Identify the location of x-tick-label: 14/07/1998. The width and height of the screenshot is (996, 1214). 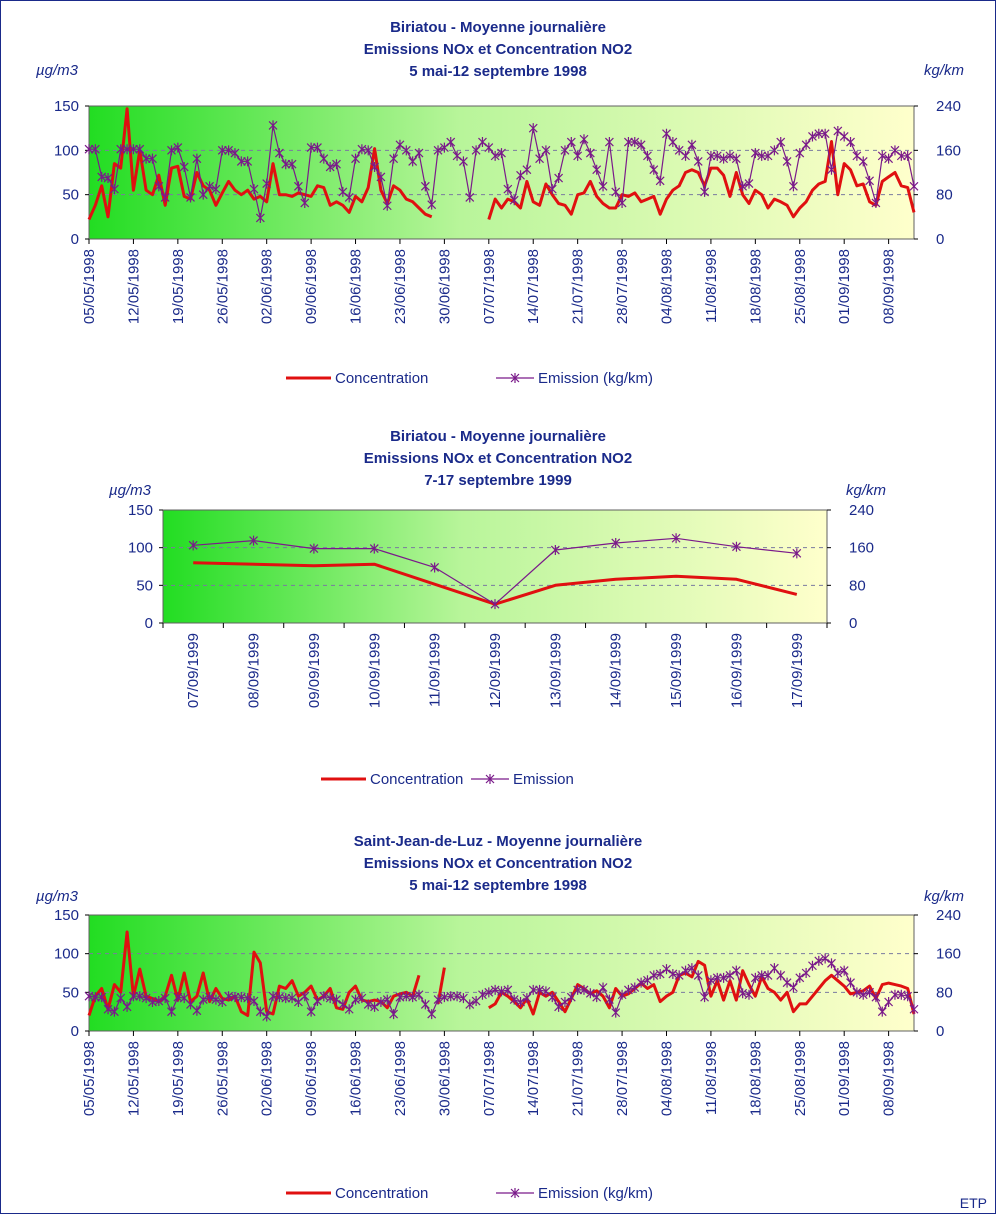
(533, 286).